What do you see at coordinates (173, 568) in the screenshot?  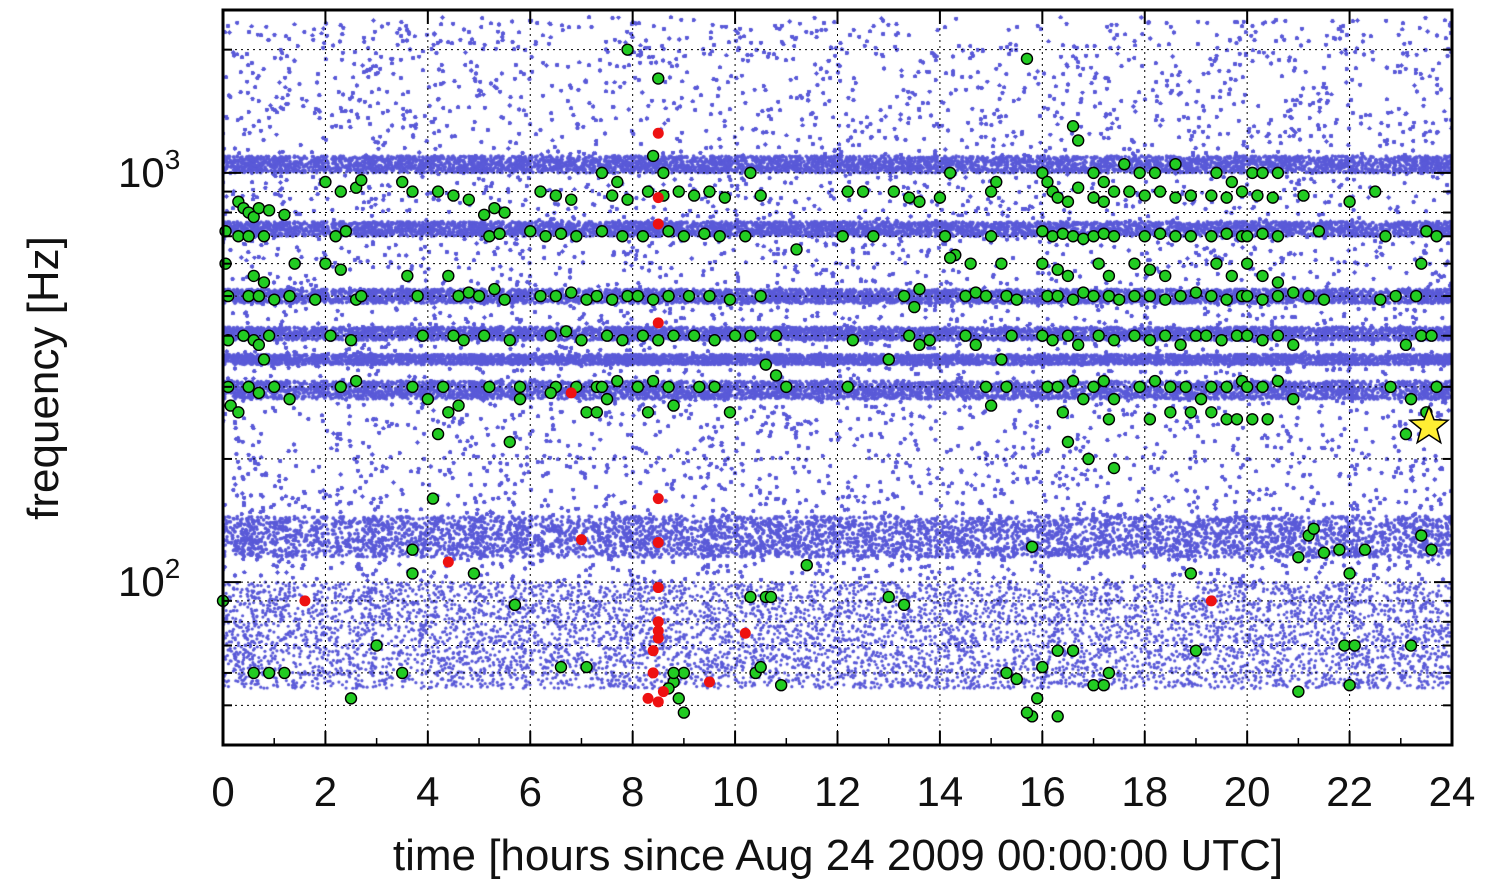 I see `y-tick-exponent: 2` at bounding box center [173, 568].